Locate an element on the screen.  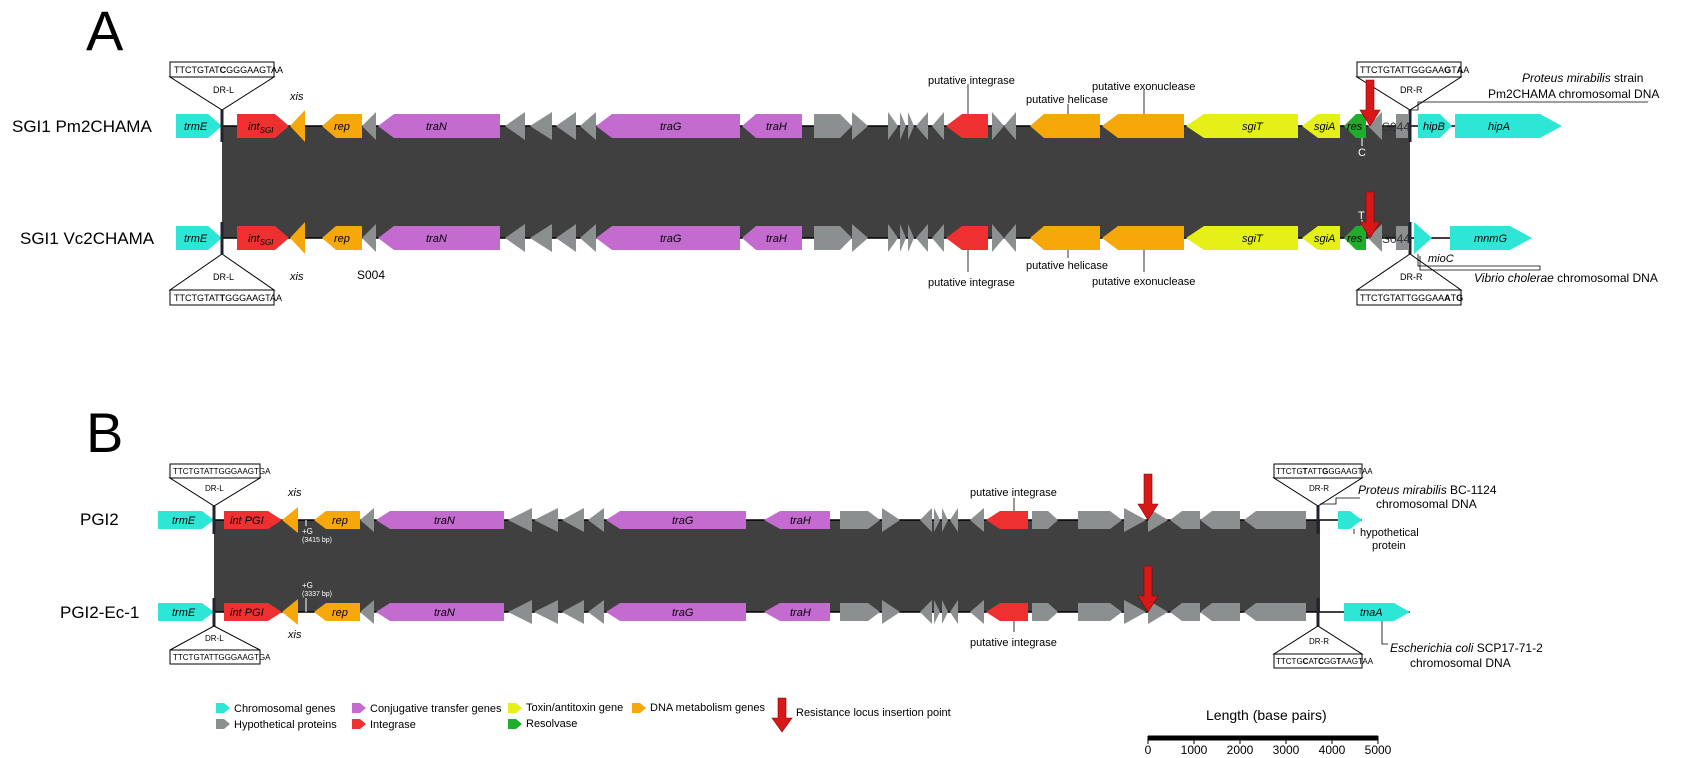
gene-rep is located at coordinates (342, 126).